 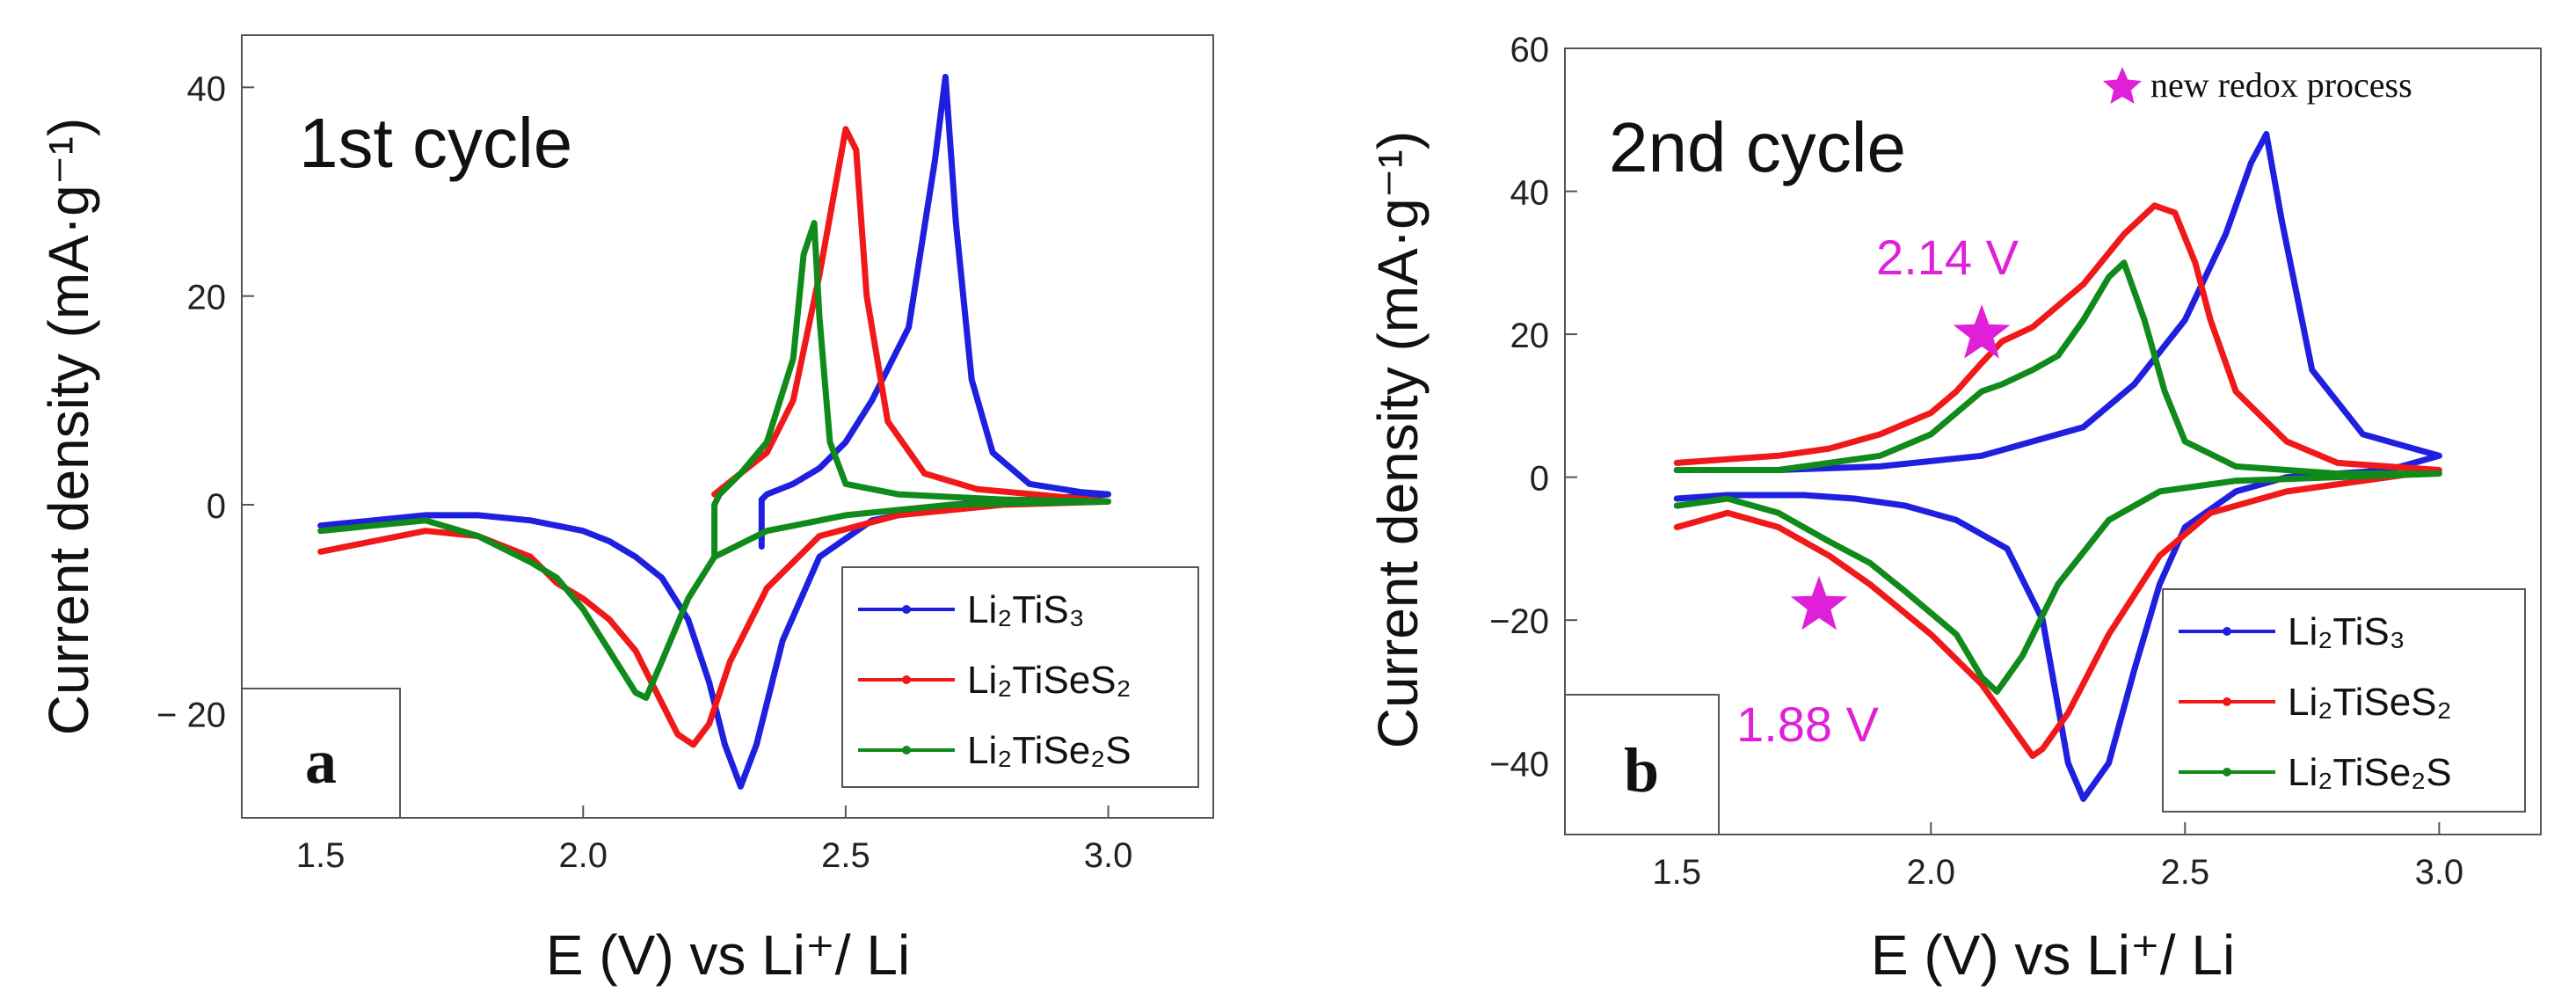 I want to click on panel-label-box: b, so click(x=1642, y=764).